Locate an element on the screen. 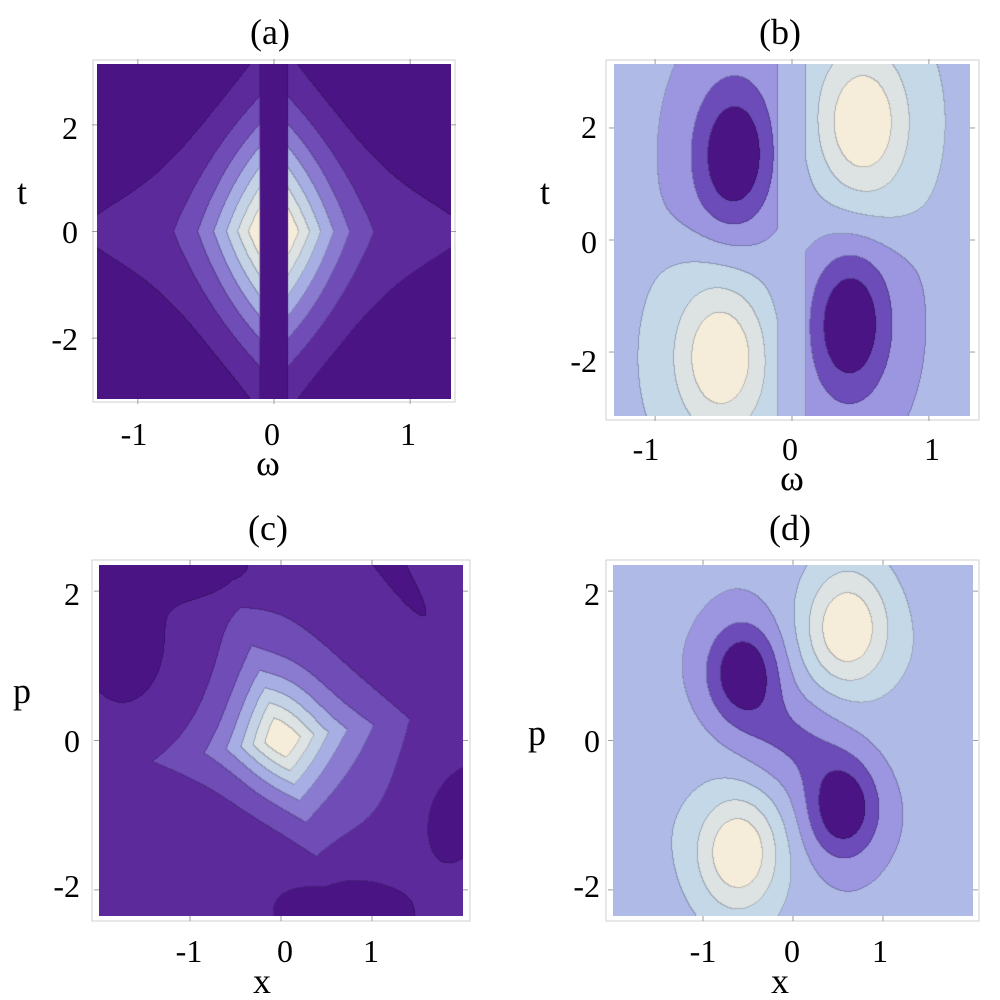  panel-c-xlabel: x is located at coordinates (262, 980).